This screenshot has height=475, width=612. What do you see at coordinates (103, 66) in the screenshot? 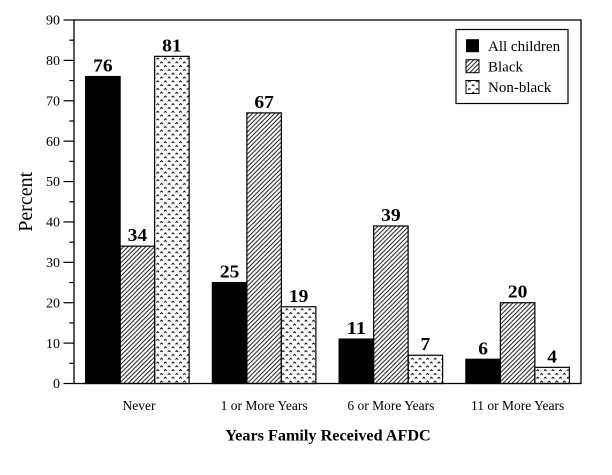
I see `svg-text: 76` at bounding box center [103, 66].